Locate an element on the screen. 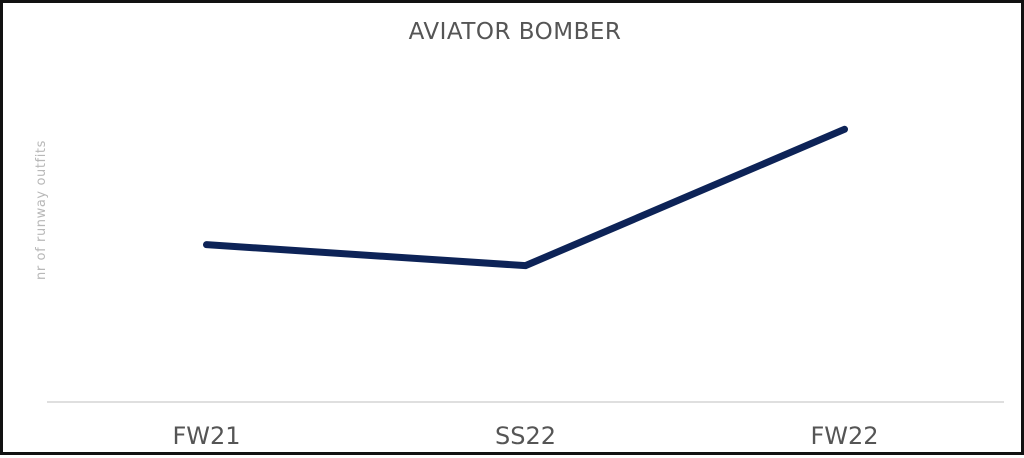 The image size is (1024, 458). x-tick-label-fw21: FW21 is located at coordinates (206, 436).